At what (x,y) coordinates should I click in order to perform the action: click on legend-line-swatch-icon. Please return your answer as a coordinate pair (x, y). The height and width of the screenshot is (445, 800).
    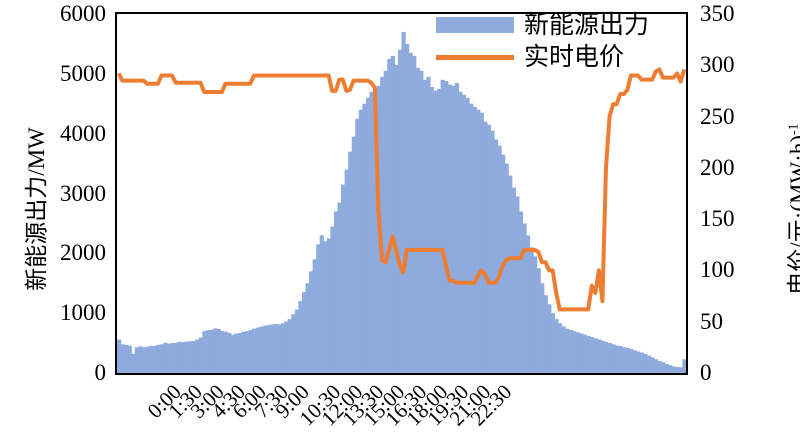
    Looking at the image, I should click on (475, 57).